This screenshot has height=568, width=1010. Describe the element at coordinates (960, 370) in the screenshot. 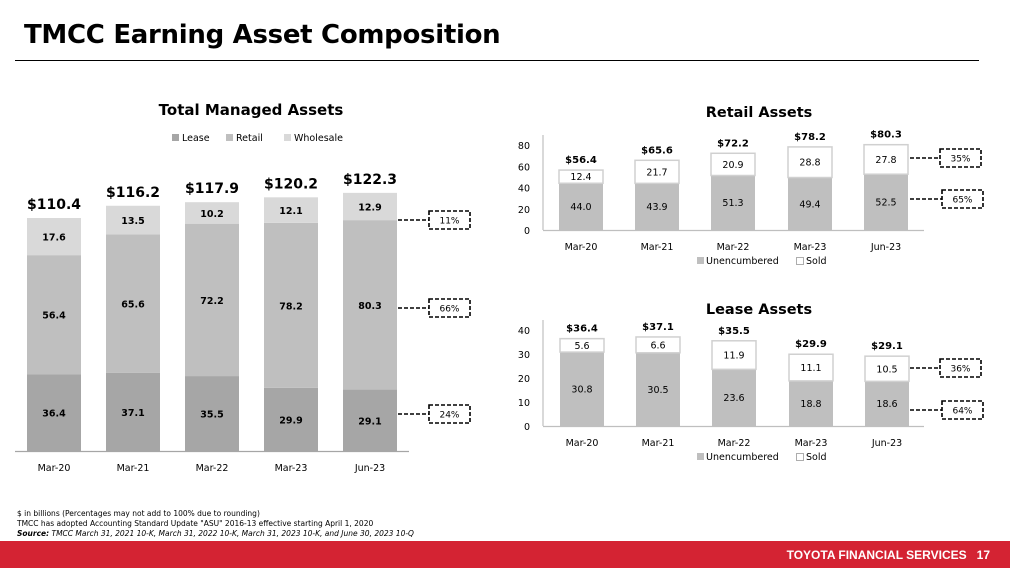

I see `lease-callout-sold-label: 36%` at that location.